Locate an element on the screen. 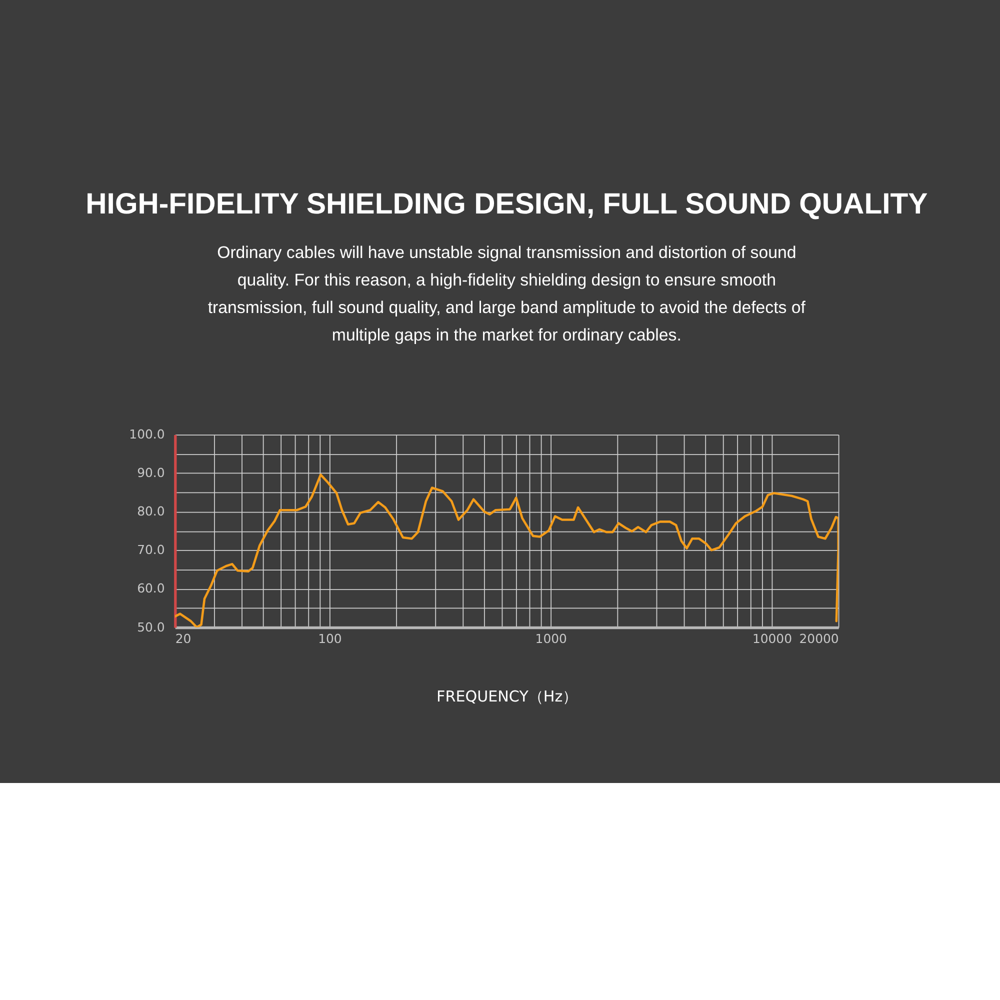 The image size is (1000, 1000). y-tick-label: 90.0 is located at coordinates (151, 472).